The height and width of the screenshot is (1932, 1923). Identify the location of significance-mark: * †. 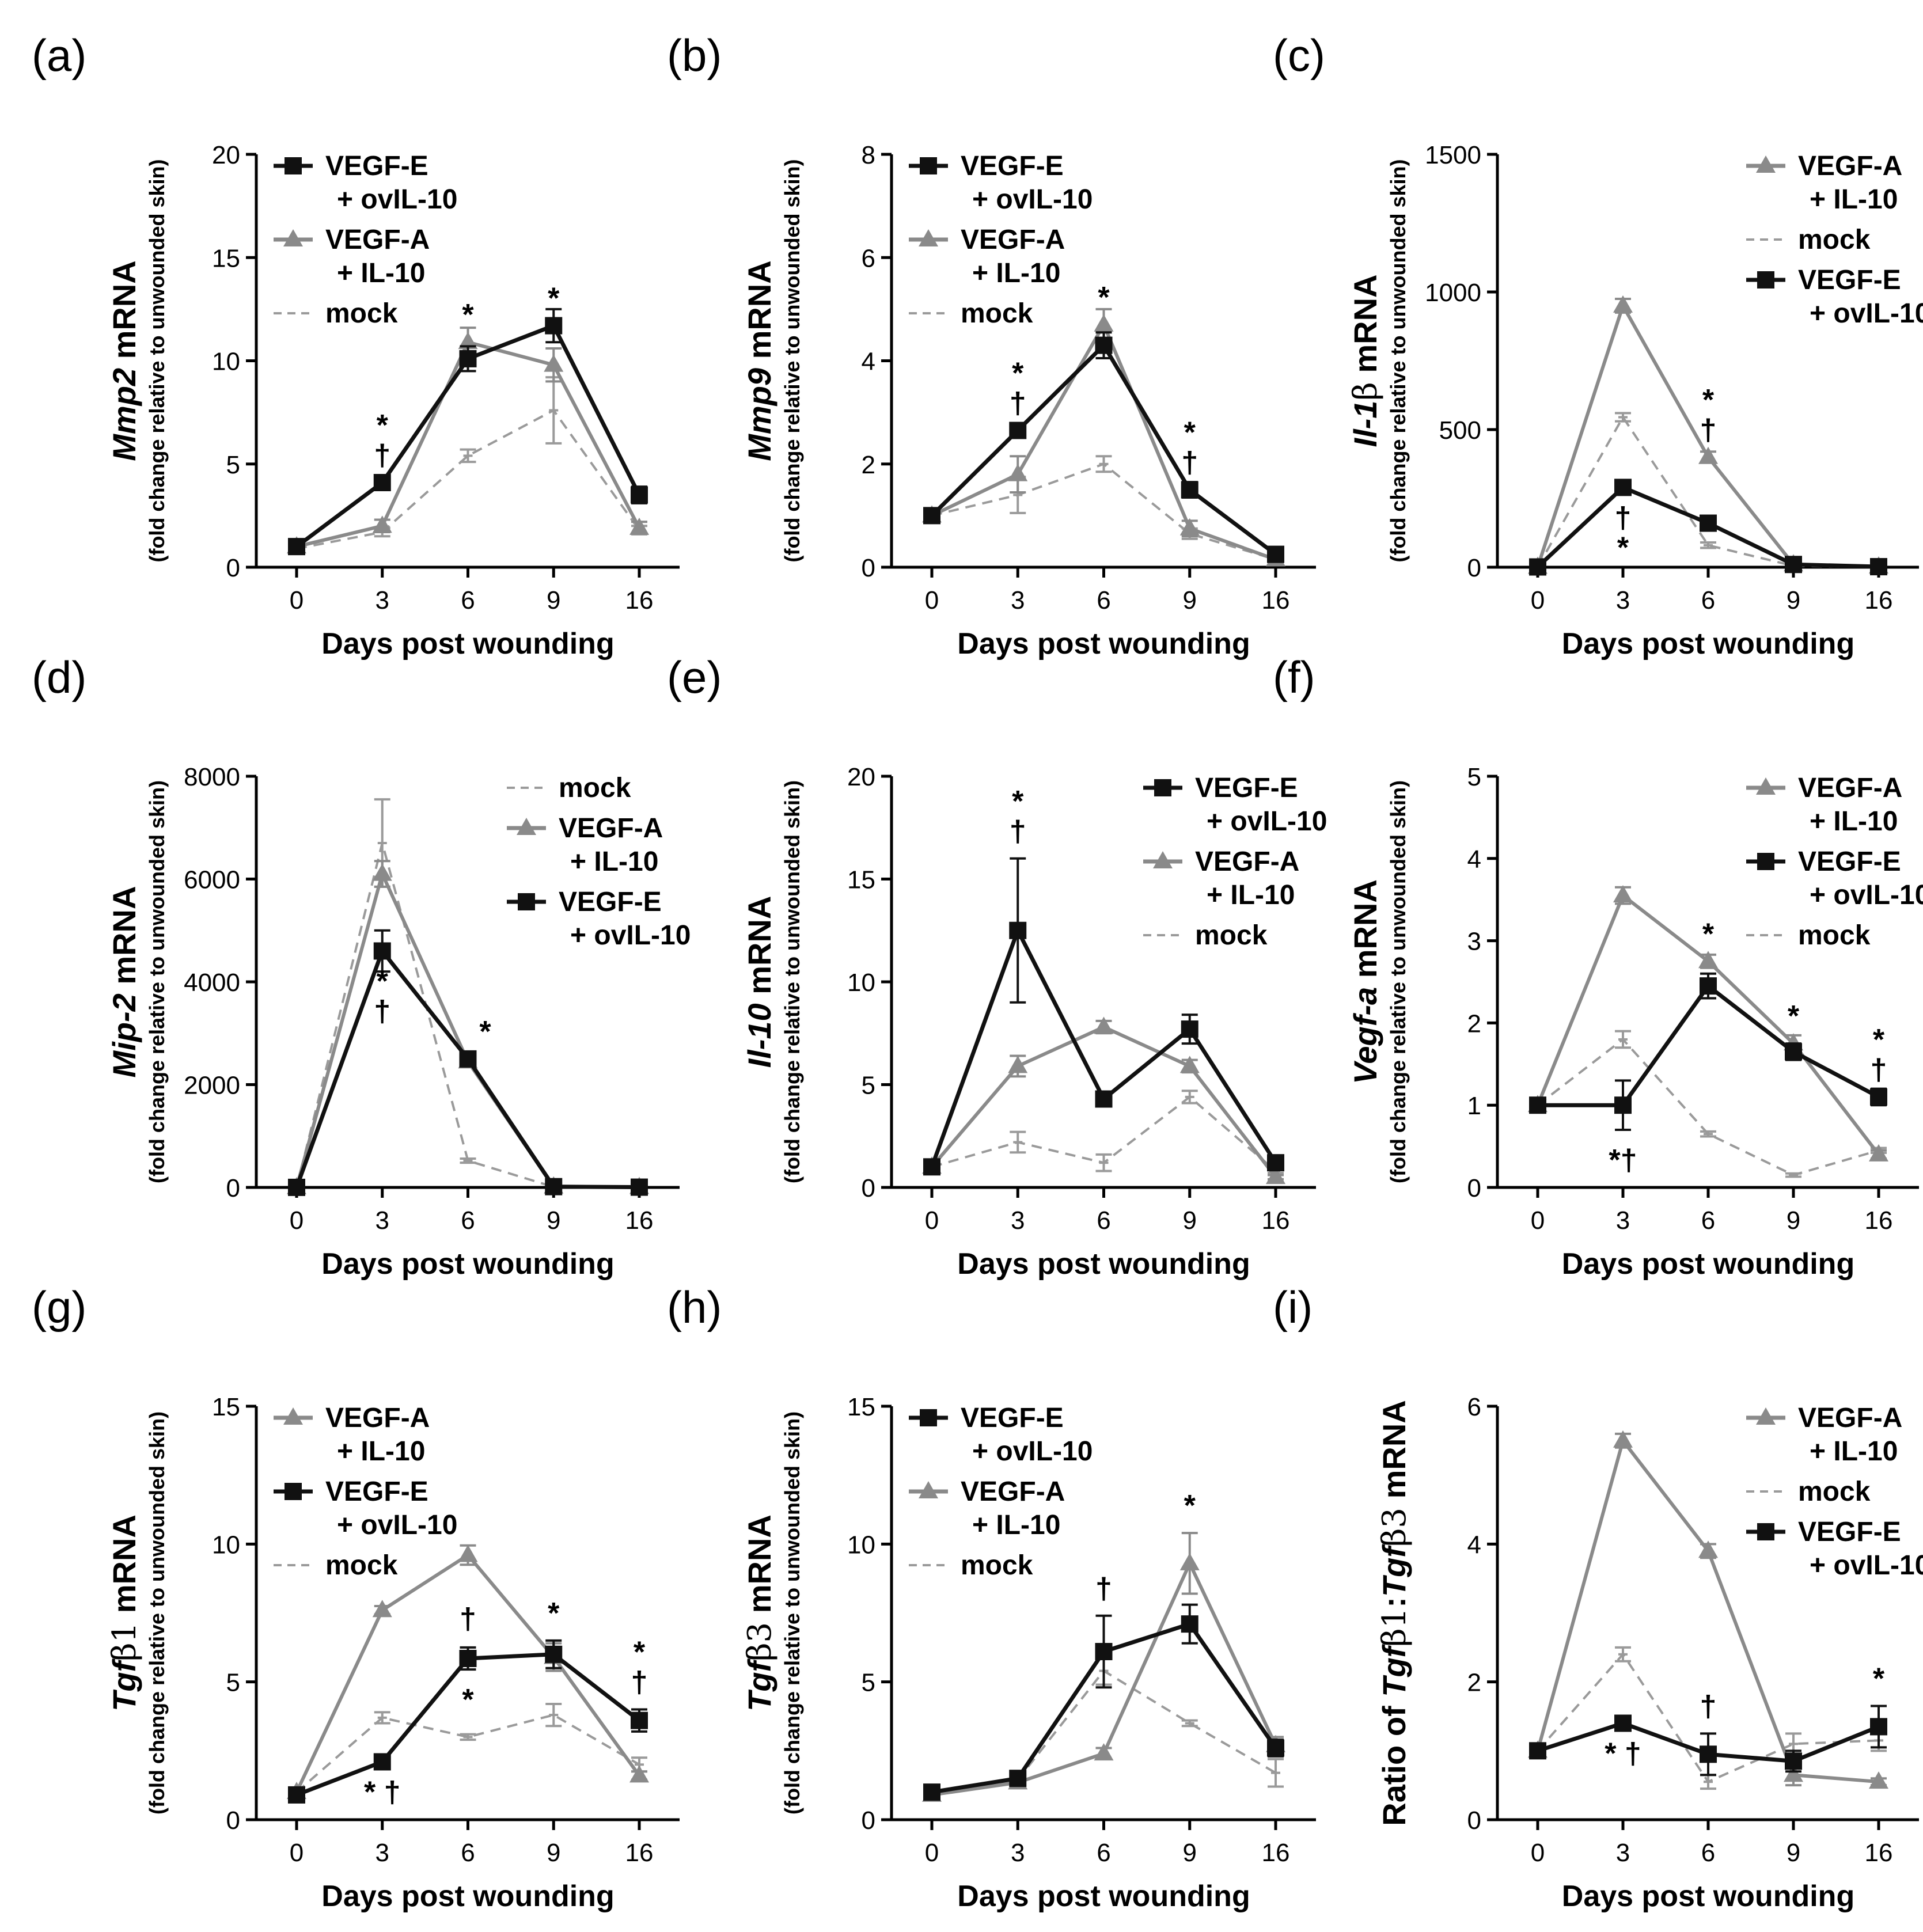
(1623, 1753).